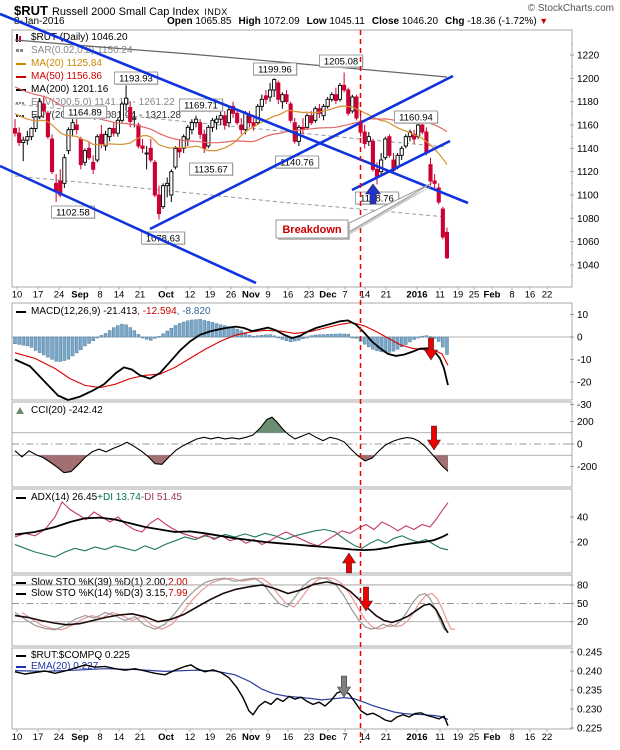 The width and height of the screenshot is (620, 750). I want to click on macd-legend: MACD(12,26,9) -21.413, -12.594, -8.820, so click(113, 311).